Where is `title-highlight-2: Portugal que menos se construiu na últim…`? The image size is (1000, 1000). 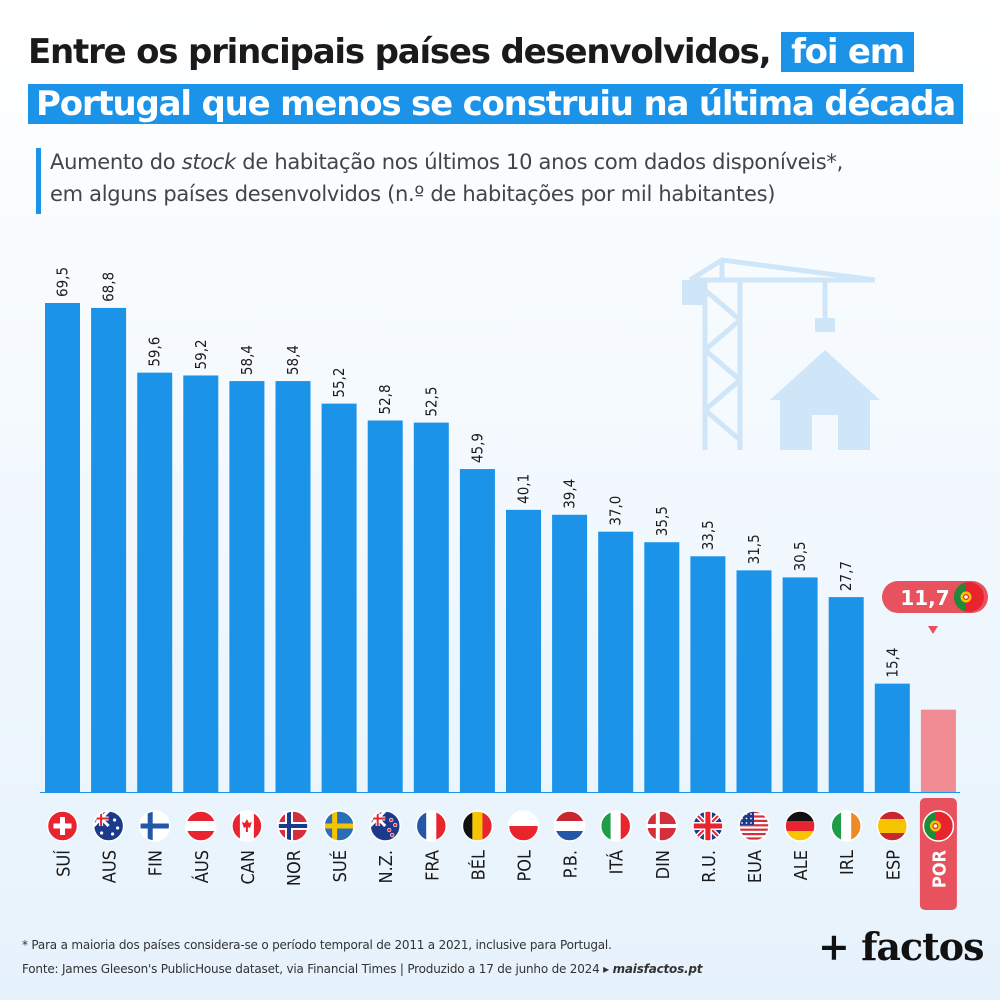
title-highlight-2: Portugal que menos se construiu na últim… is located at coordinates (495, 104).